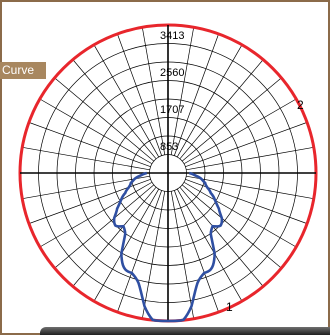 This screenshot has height=335, width=330. Describe the element at coordinates (172, 91) in the screenshot. I see `radial-tick-labels: 853 1707 2560 3413` at that location.